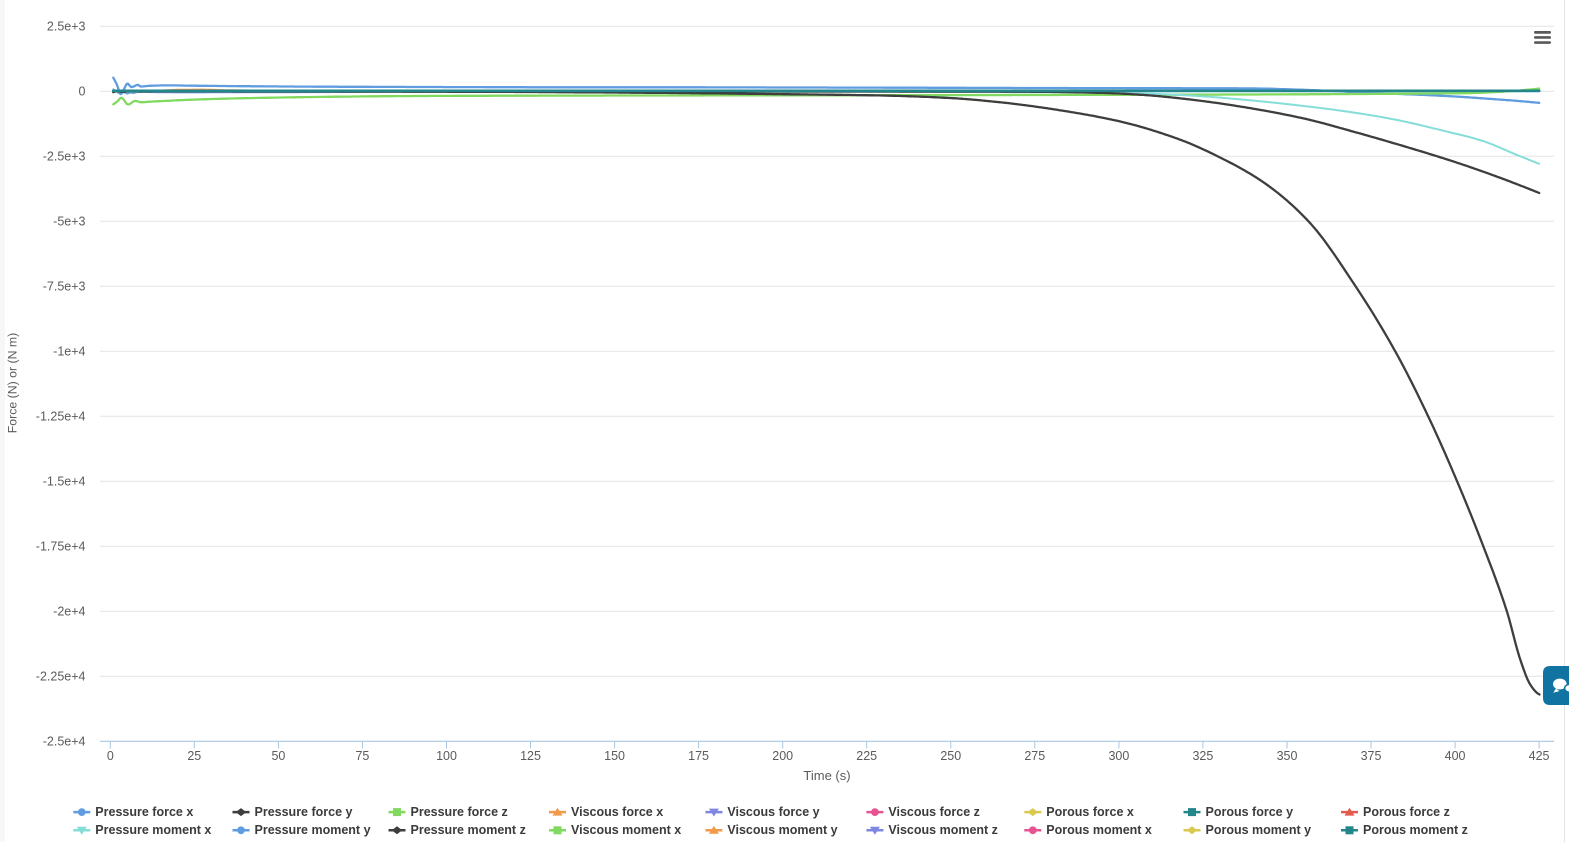  I want to click on svg-text: Porous moment x, so click(1099, 830).